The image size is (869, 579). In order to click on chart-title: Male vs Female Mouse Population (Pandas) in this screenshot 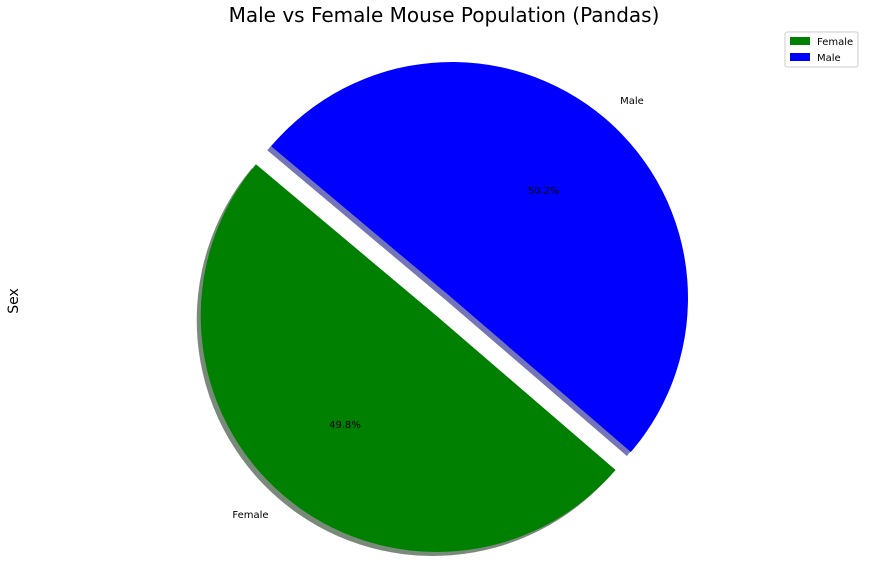, I will do `click(444, 15)`.